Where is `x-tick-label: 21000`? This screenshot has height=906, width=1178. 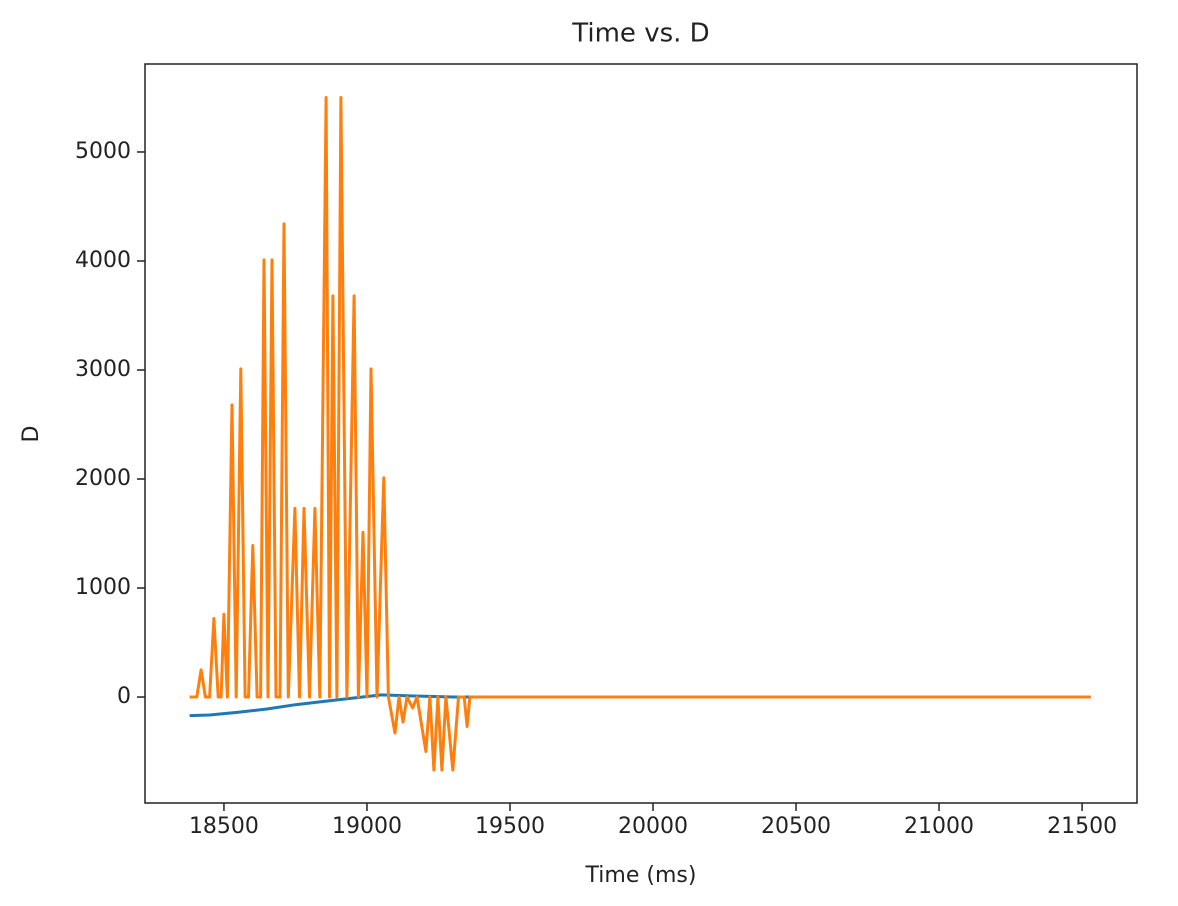
x-tick-label: 21000 is located at coordinates (939, 826).